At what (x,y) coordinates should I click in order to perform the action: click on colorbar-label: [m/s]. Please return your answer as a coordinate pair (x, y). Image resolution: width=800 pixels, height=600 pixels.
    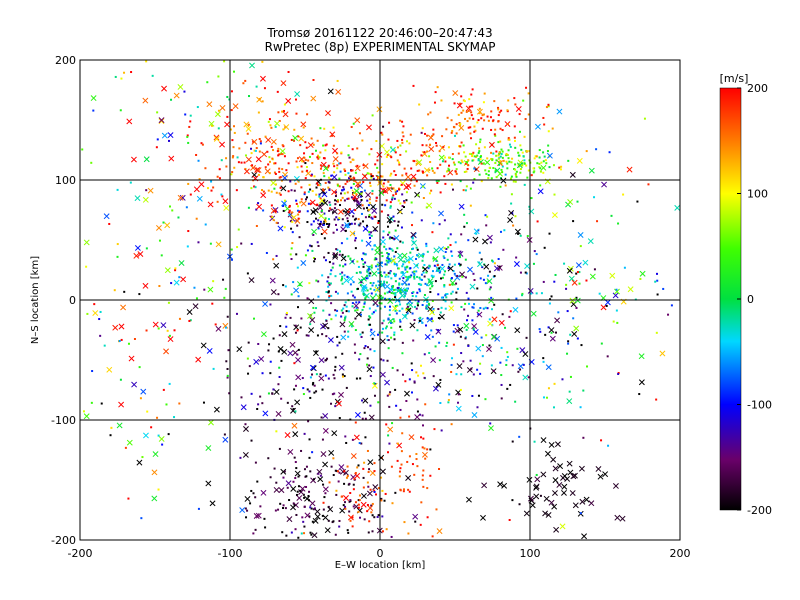
    Looking at the image, I should click on (734, 78).